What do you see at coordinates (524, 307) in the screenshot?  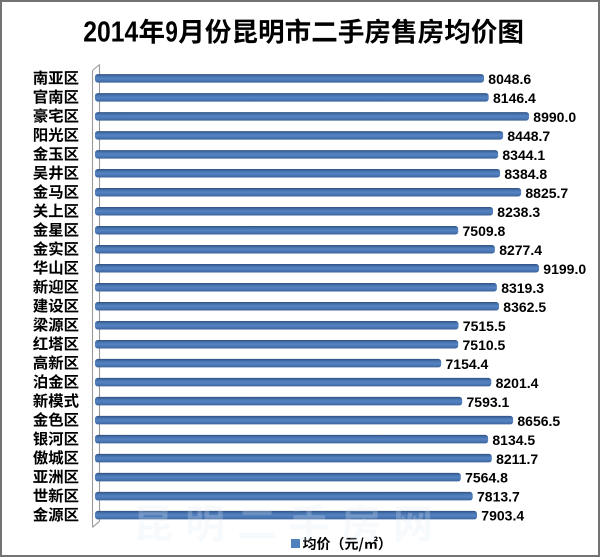 I see `svg-text: 8362.5` at bounding box center [524, 307].